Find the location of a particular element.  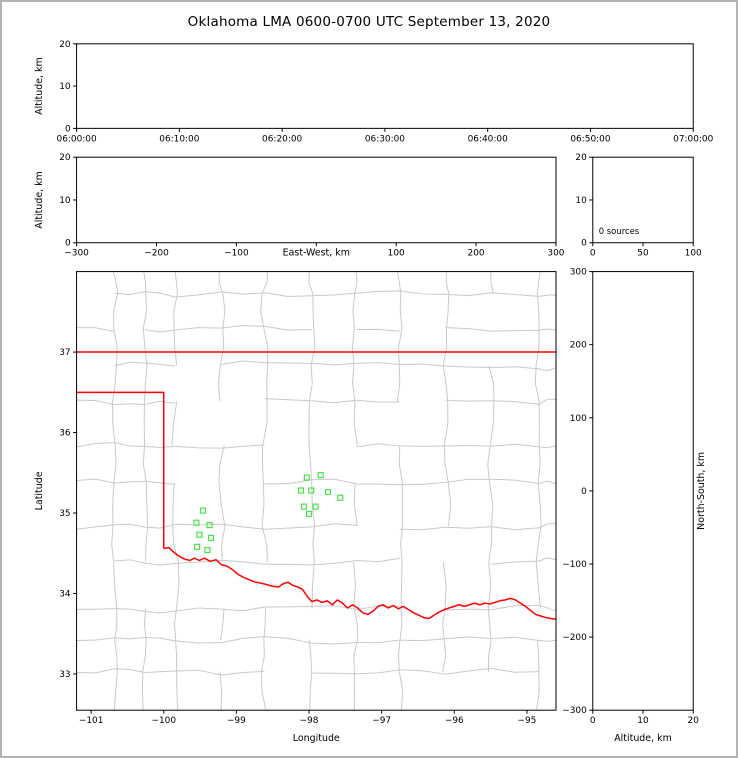

x-axis-label: Longitude is located at coordinates (316, 738).